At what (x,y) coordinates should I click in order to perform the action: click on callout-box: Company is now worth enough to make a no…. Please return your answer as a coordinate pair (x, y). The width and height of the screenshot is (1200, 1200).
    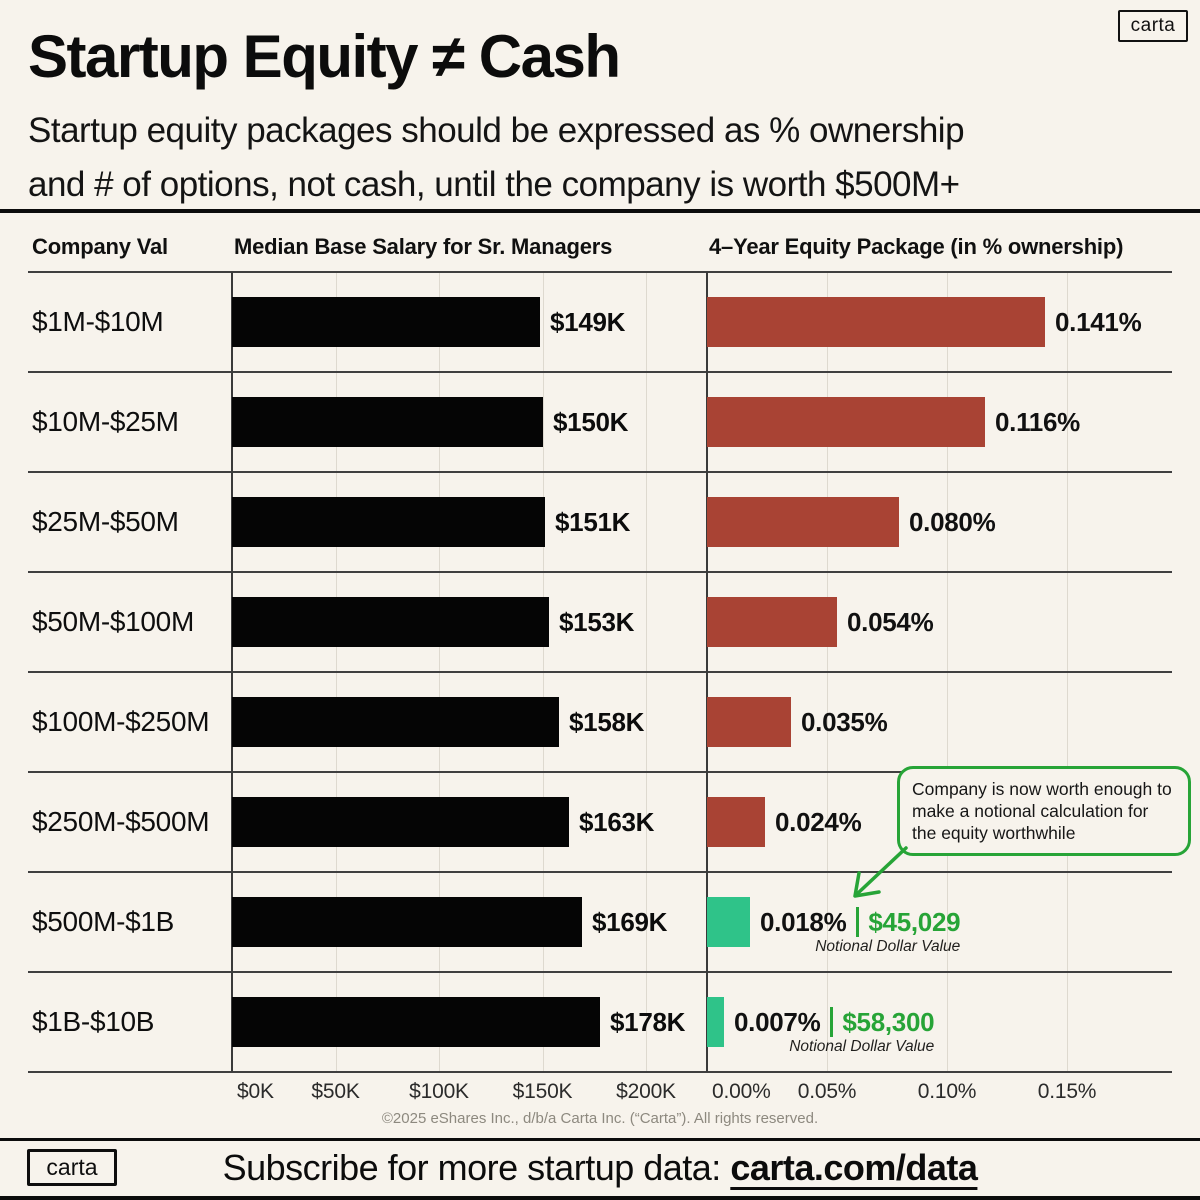
    Looking at the image, I should click on (1044, 811).